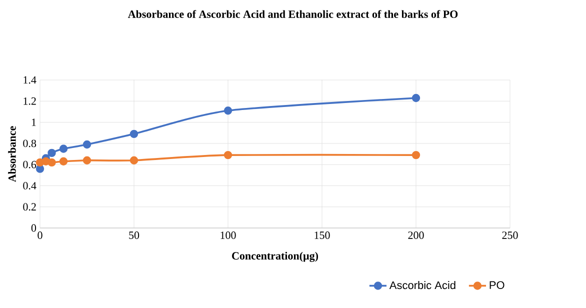 The width and height of the screenshot is (586, 308). I want to click on y-tick-label: 0.2, so click(29, 207).